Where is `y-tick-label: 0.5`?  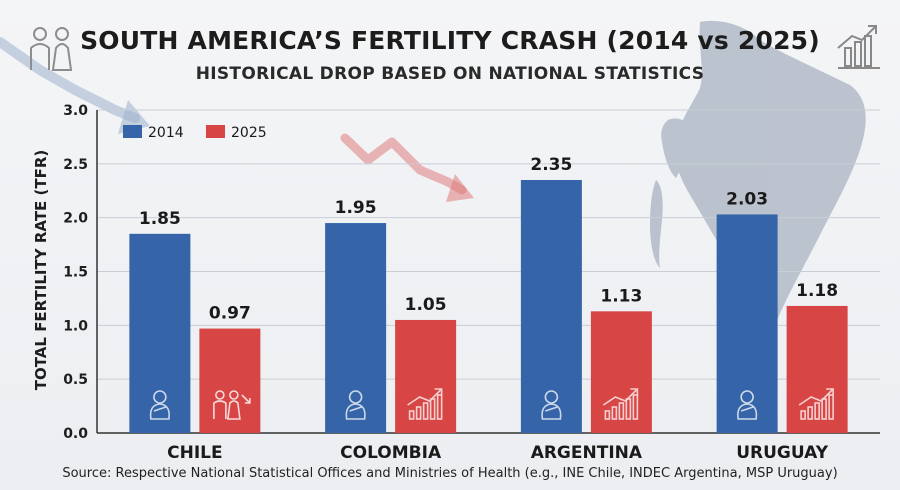
y-tick-label: 0.5 is located at coordinates (75, 380).